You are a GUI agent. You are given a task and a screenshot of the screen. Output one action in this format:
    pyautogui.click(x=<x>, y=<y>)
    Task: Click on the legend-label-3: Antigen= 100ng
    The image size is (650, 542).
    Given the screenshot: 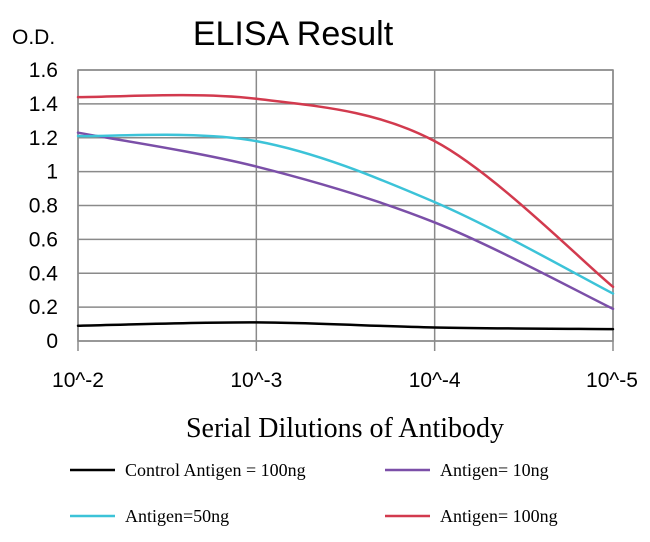 What is the action you would take?
    pyautogui.click(x=499, y=516)
    